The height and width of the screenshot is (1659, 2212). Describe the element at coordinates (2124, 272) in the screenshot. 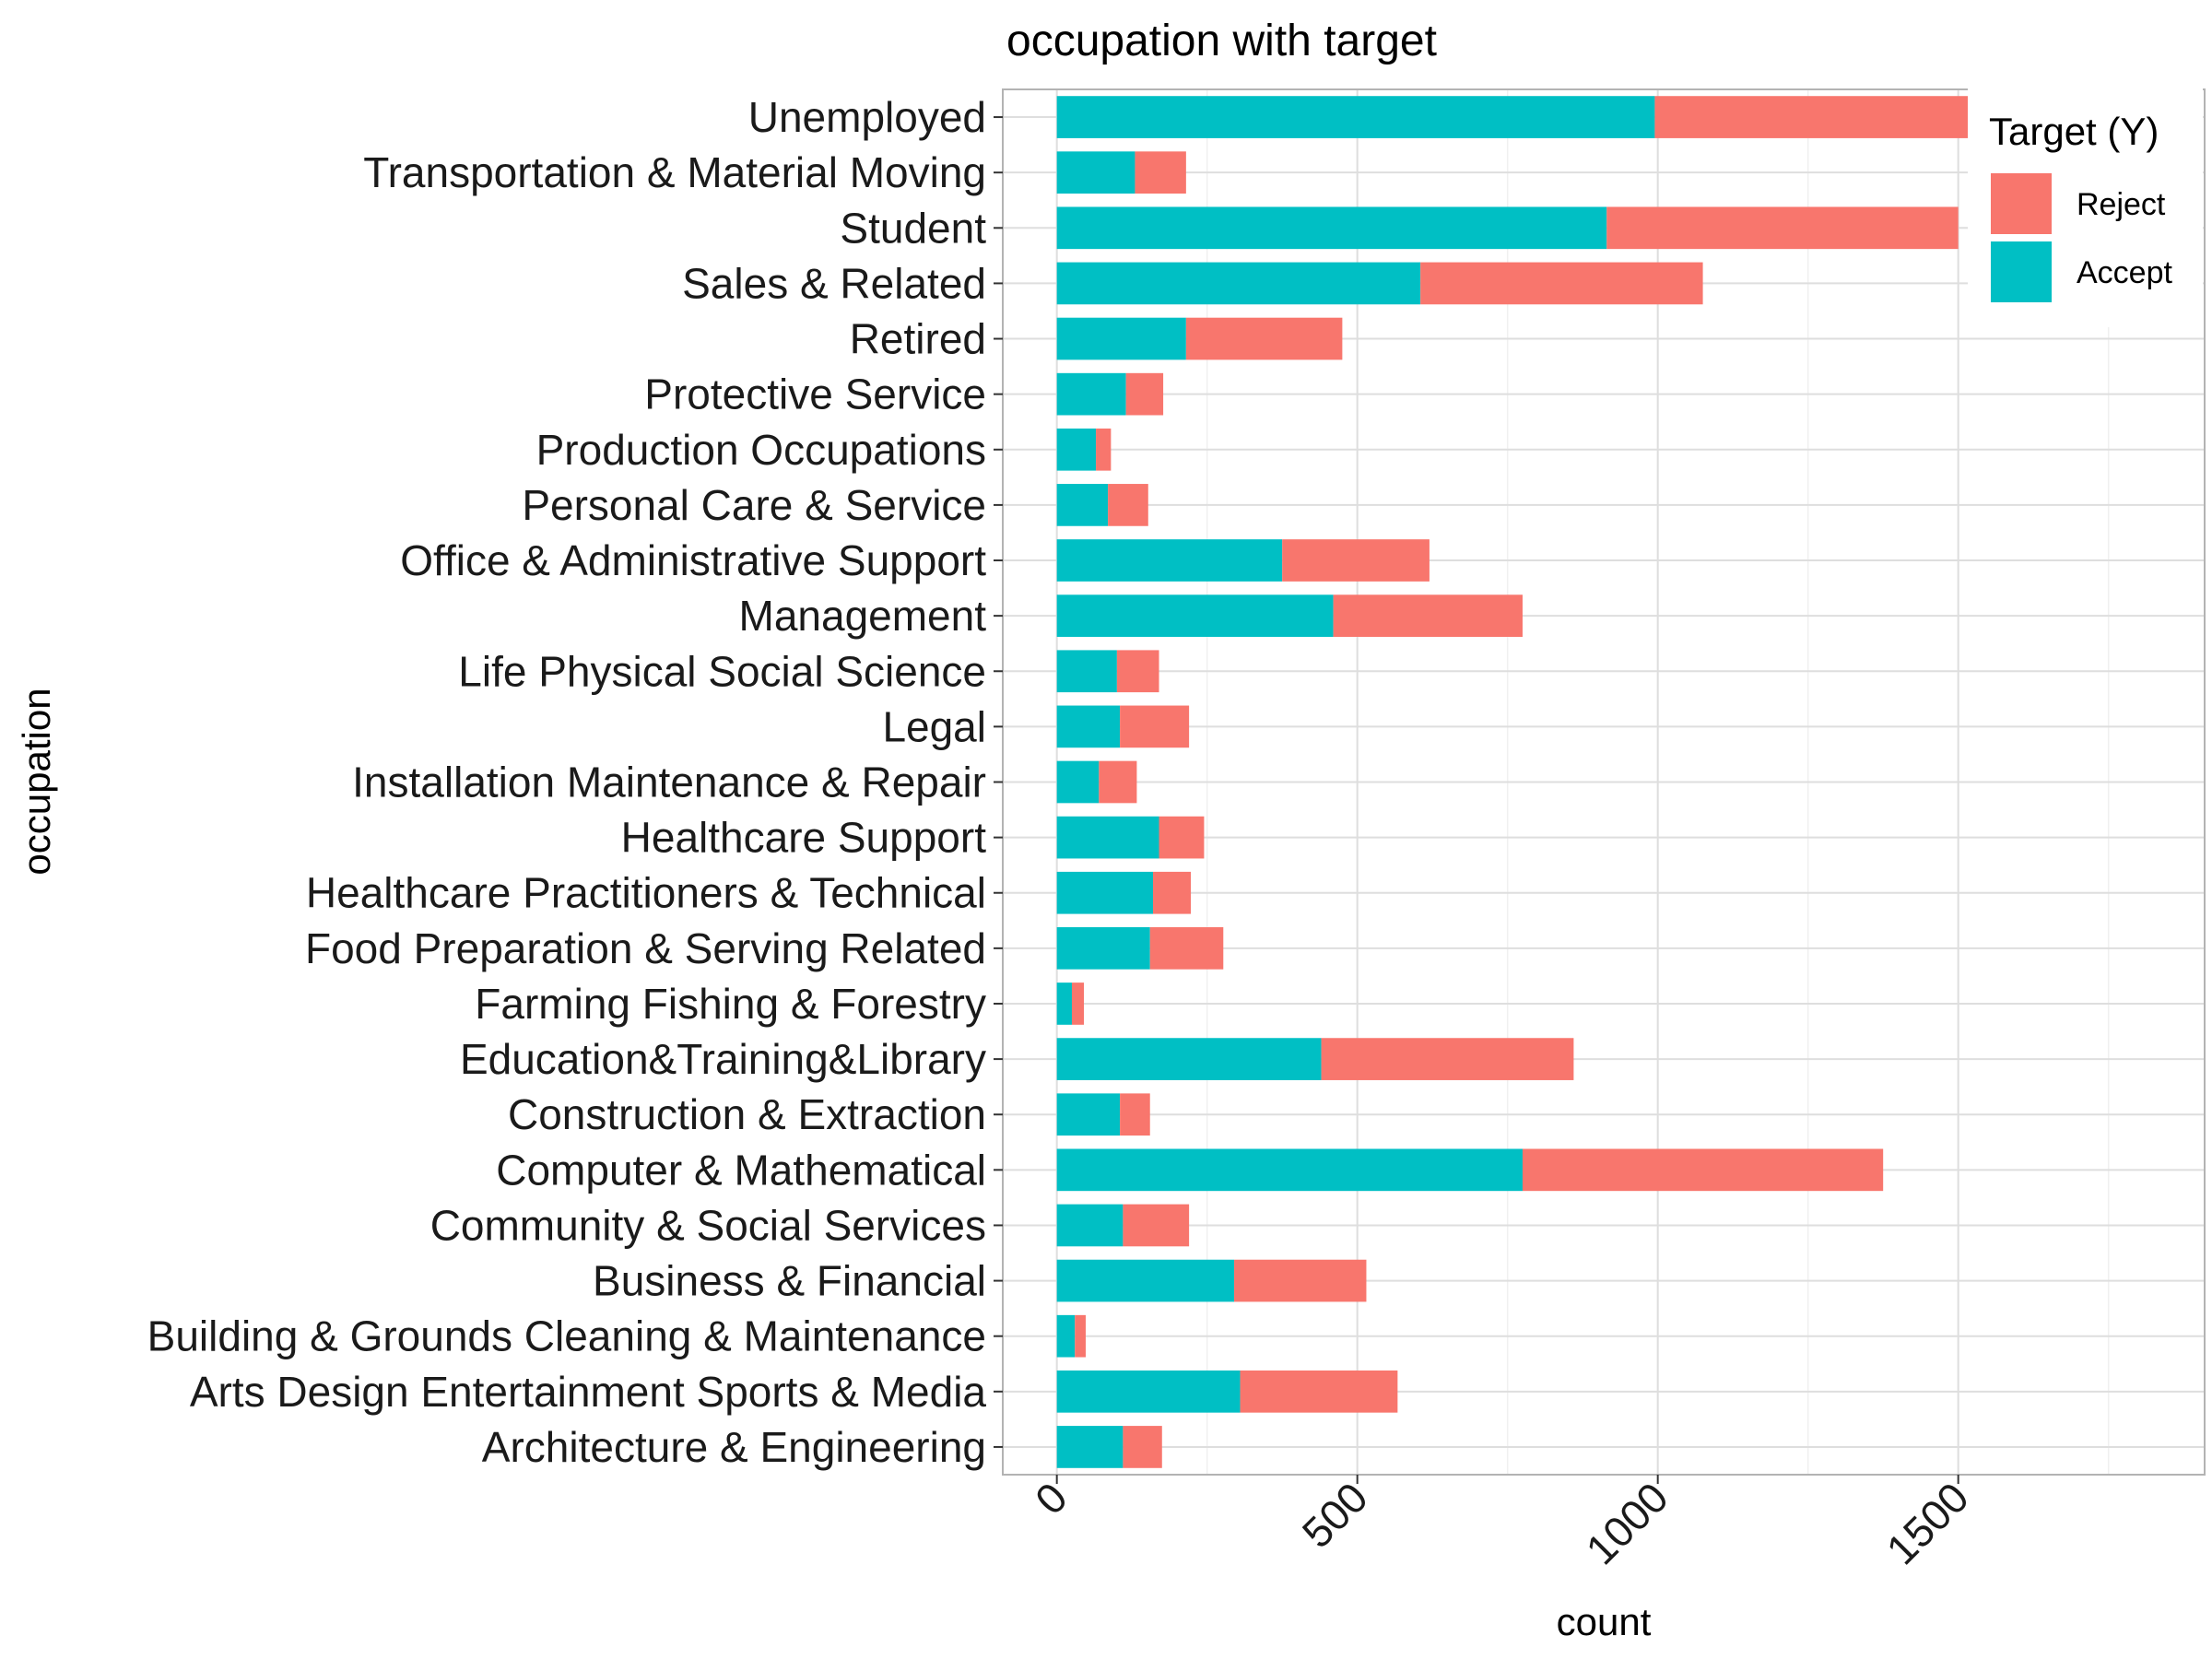

I see `legend-label-accept: Accept` at that location.